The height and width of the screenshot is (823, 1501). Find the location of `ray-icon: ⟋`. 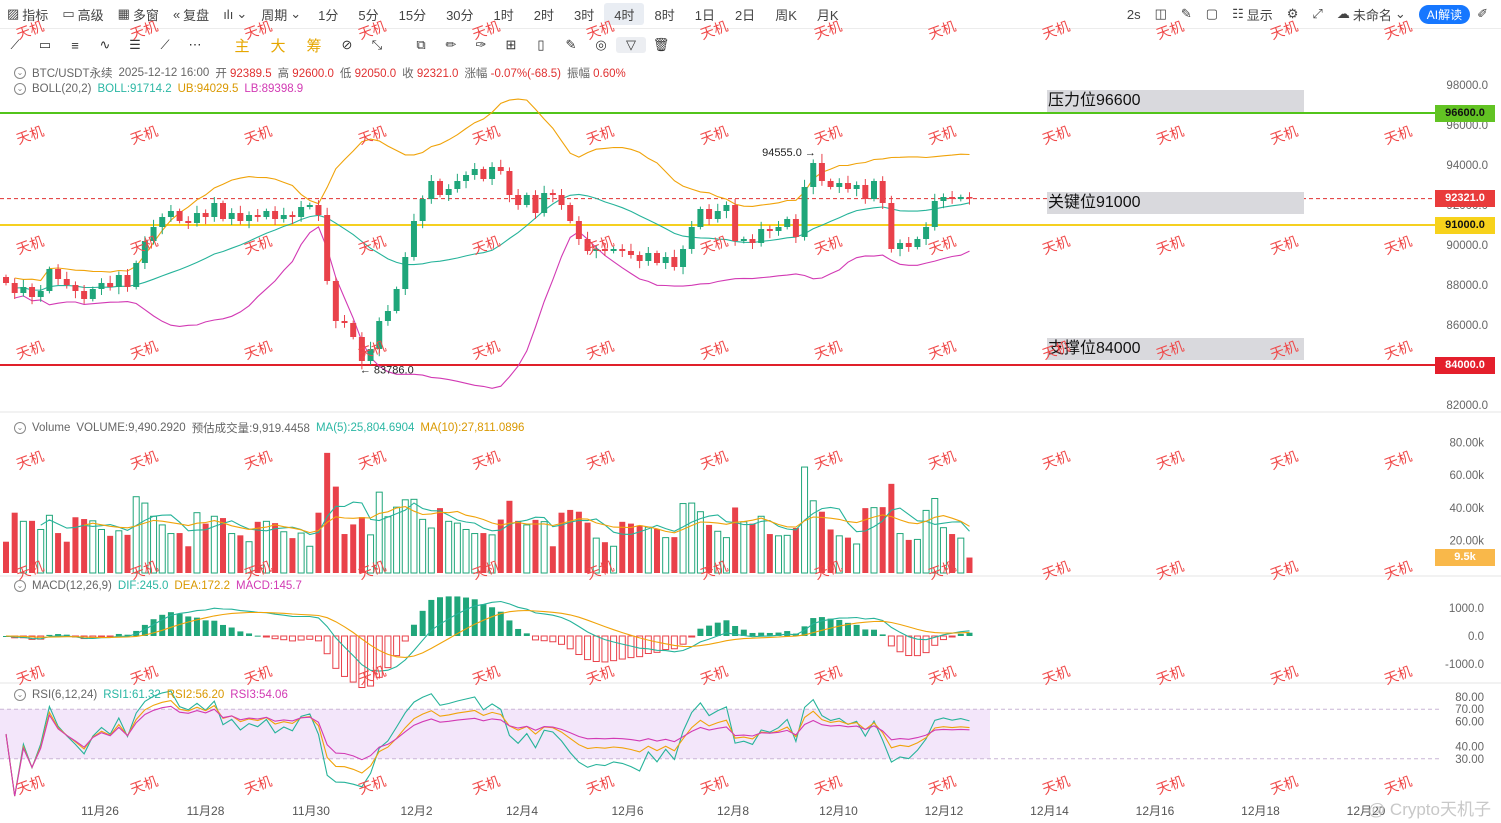

ray-icon: ⟋ is located at coordinates (165, 44).